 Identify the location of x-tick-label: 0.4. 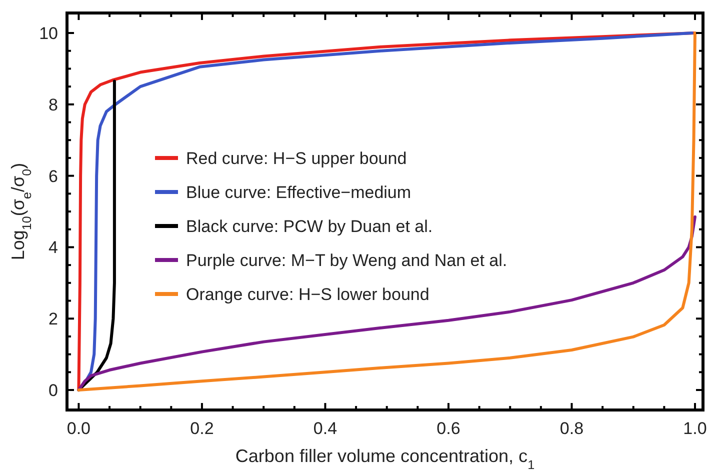
(325, 428).